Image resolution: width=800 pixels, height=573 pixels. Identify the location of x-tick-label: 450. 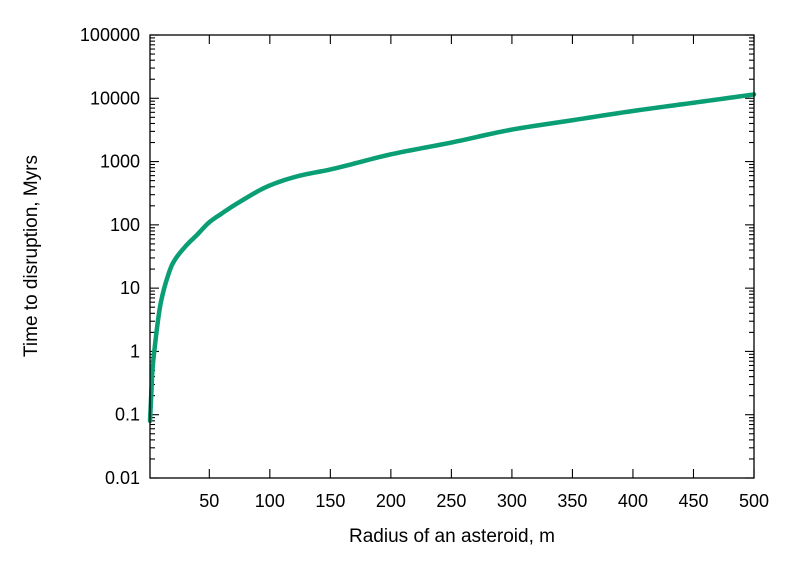
(693, 501).